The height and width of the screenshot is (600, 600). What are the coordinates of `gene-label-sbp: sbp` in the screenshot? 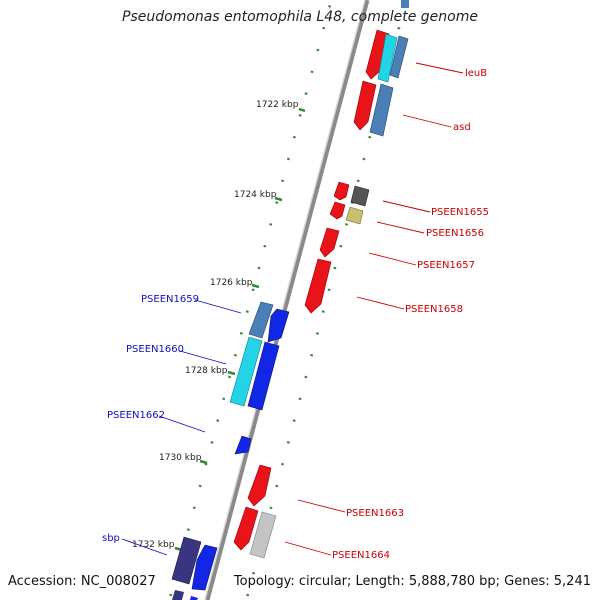 It's located at (111, 538).